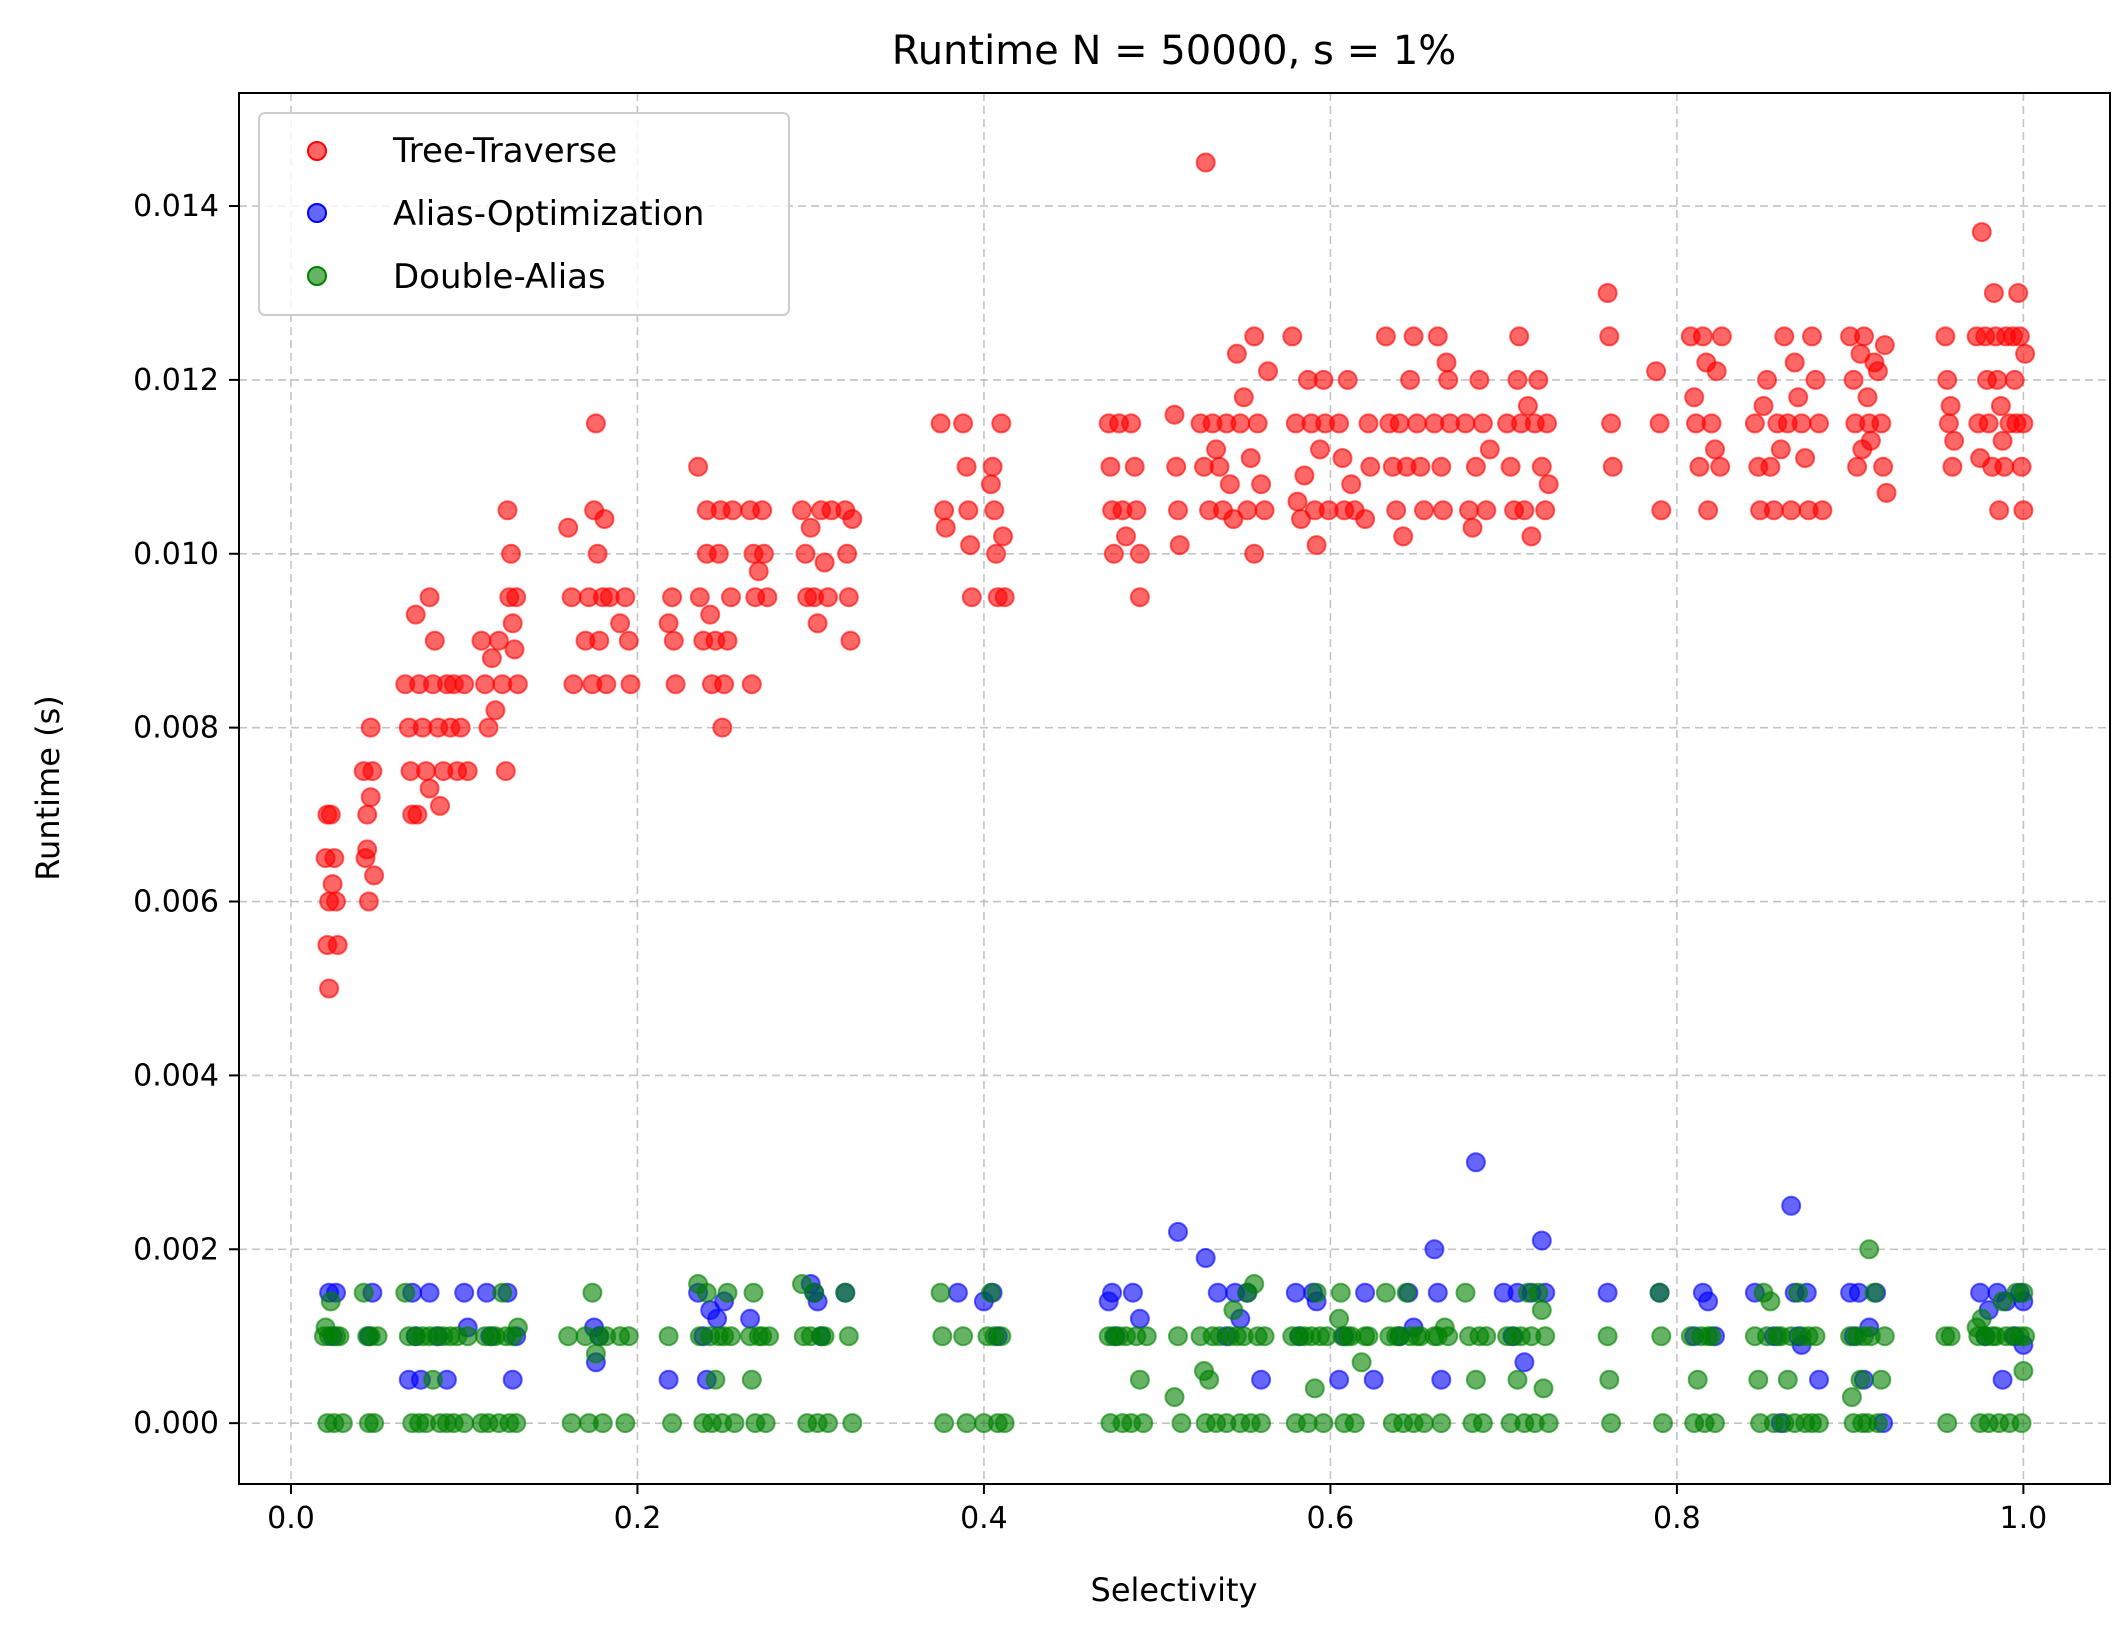 This screenshot has width=2127, height=1638. Describe the element at coordinates (48, 787) in the screenshot. I see `y-axis-label: Runtime (s)` at that location.